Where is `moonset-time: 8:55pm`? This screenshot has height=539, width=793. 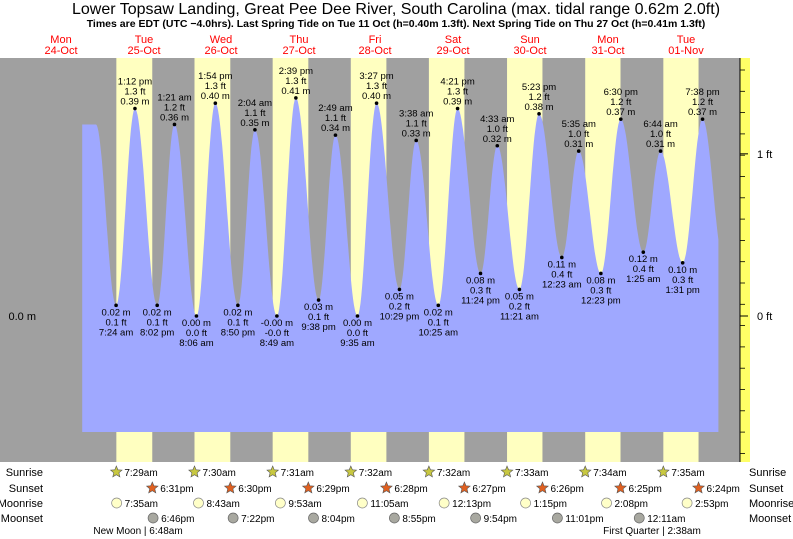 moonset-time: 8:55pm is located at coordinates (418, 519).